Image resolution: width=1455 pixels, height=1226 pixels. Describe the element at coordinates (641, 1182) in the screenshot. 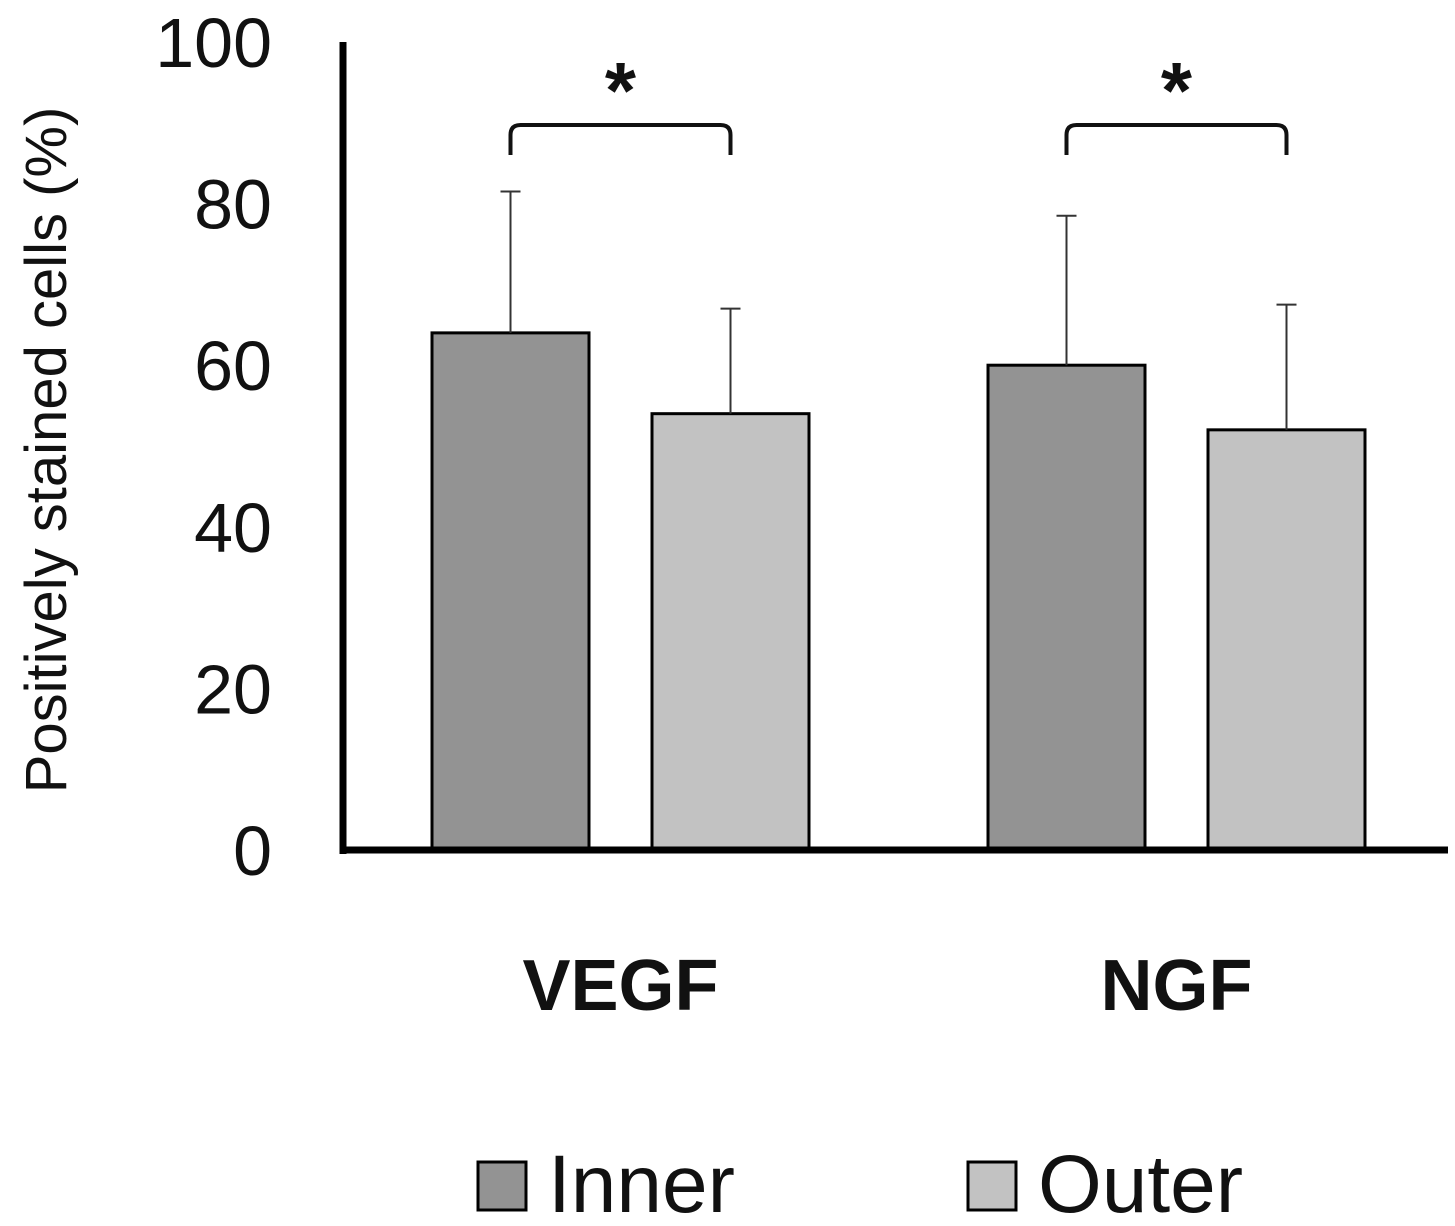

I see `legend-label-inner: Inner` at that location.